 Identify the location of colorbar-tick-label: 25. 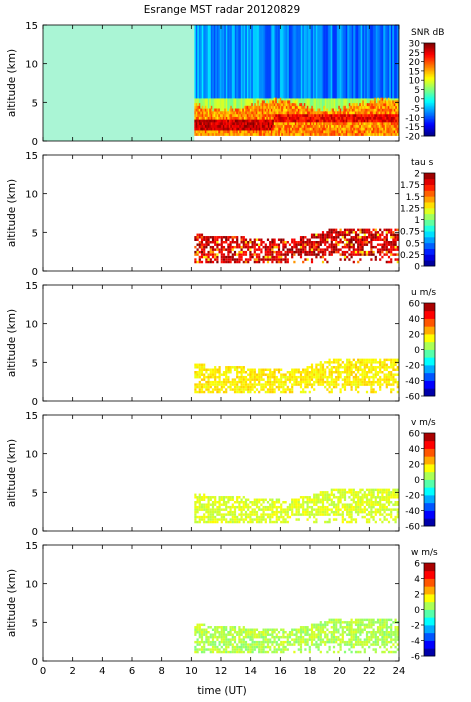
(414, 54).